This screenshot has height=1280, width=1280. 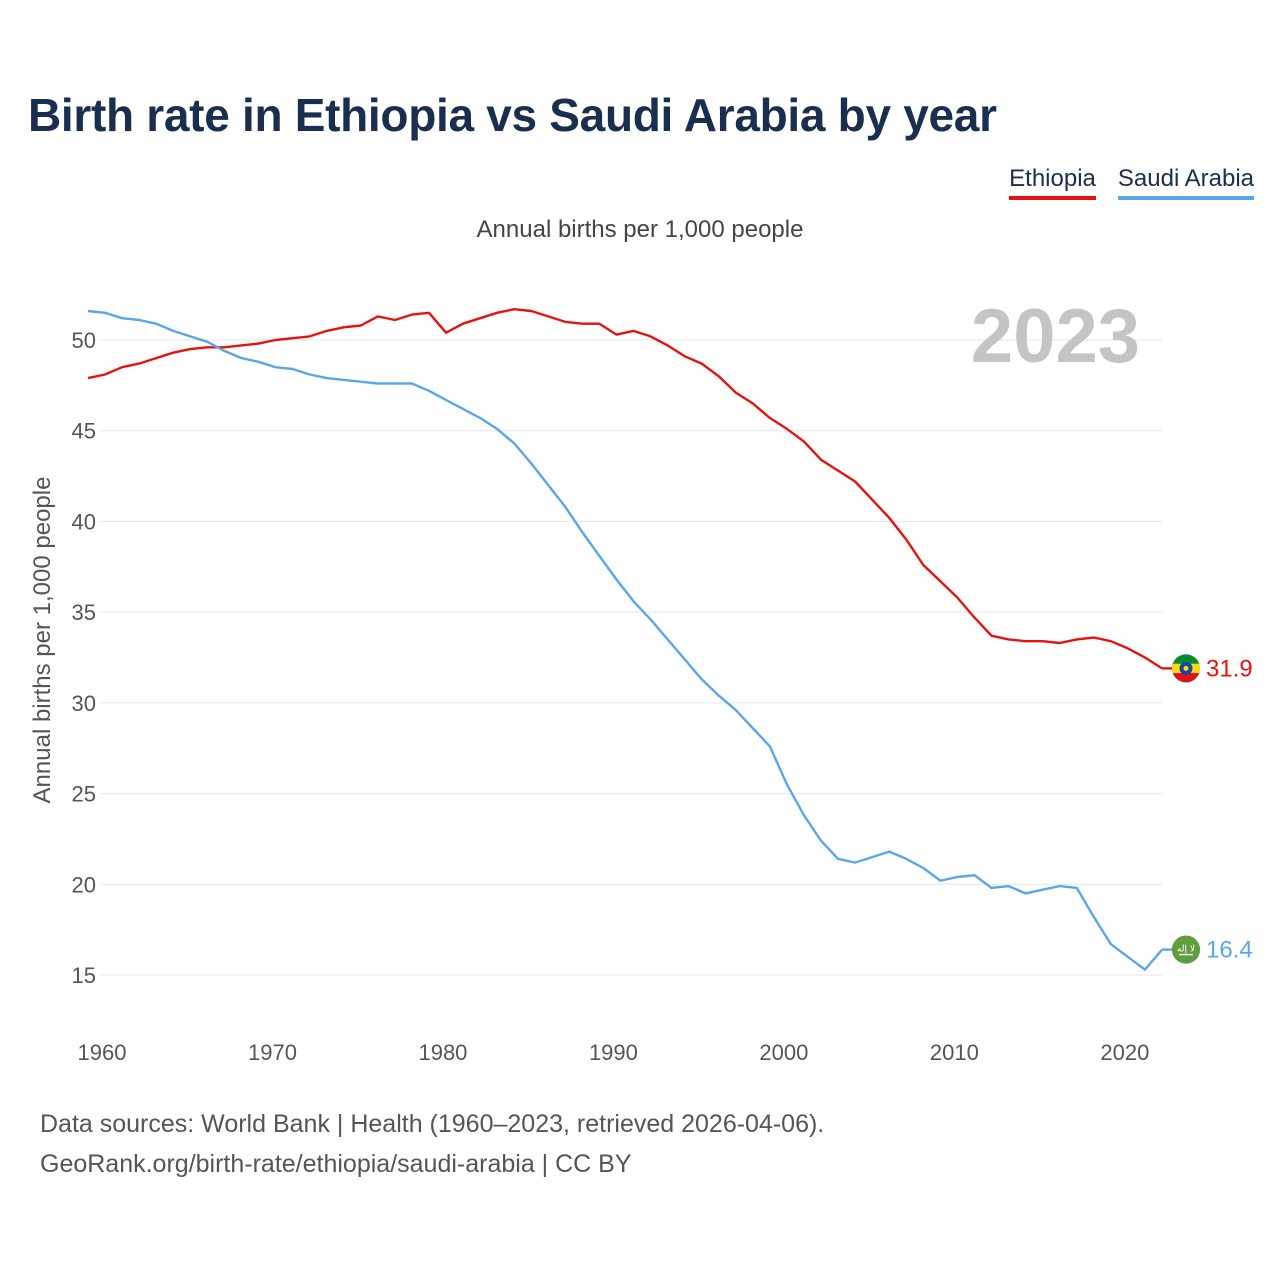 What do you see at coordinates (1229, 668) in the screenshot?
I see `end-value-label: 31.9` at bounding box center [1229, 668].